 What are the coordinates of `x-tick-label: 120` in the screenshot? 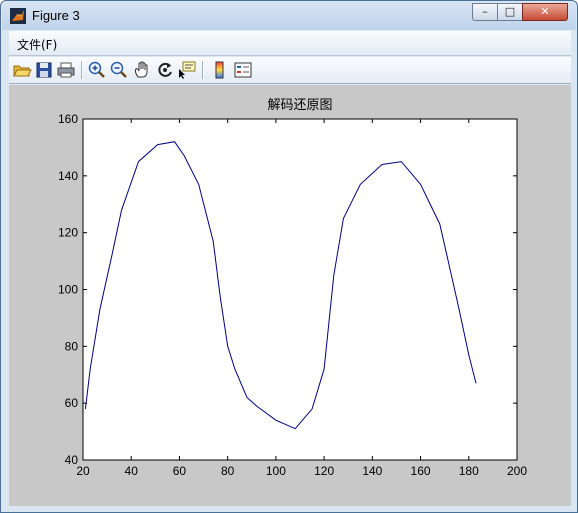 It's located at (324, 471).